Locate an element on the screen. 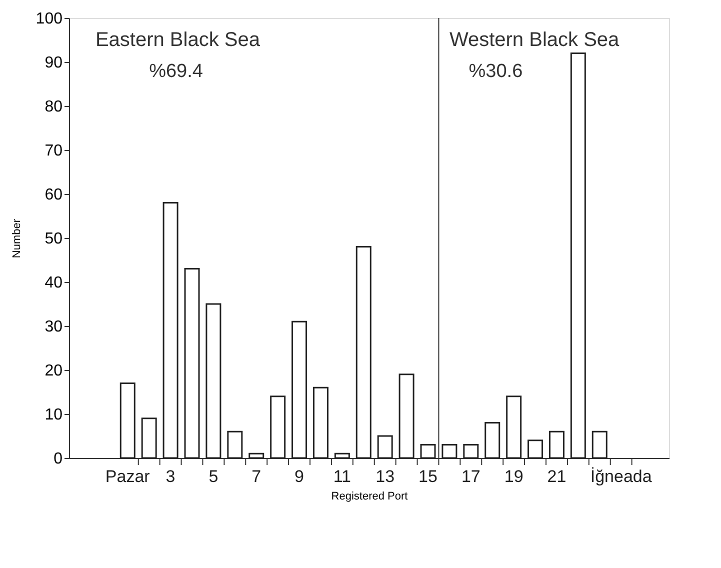 This screenshot has width=721, height=568. y-tick-label: 80 is located at coordinates (53, 107).